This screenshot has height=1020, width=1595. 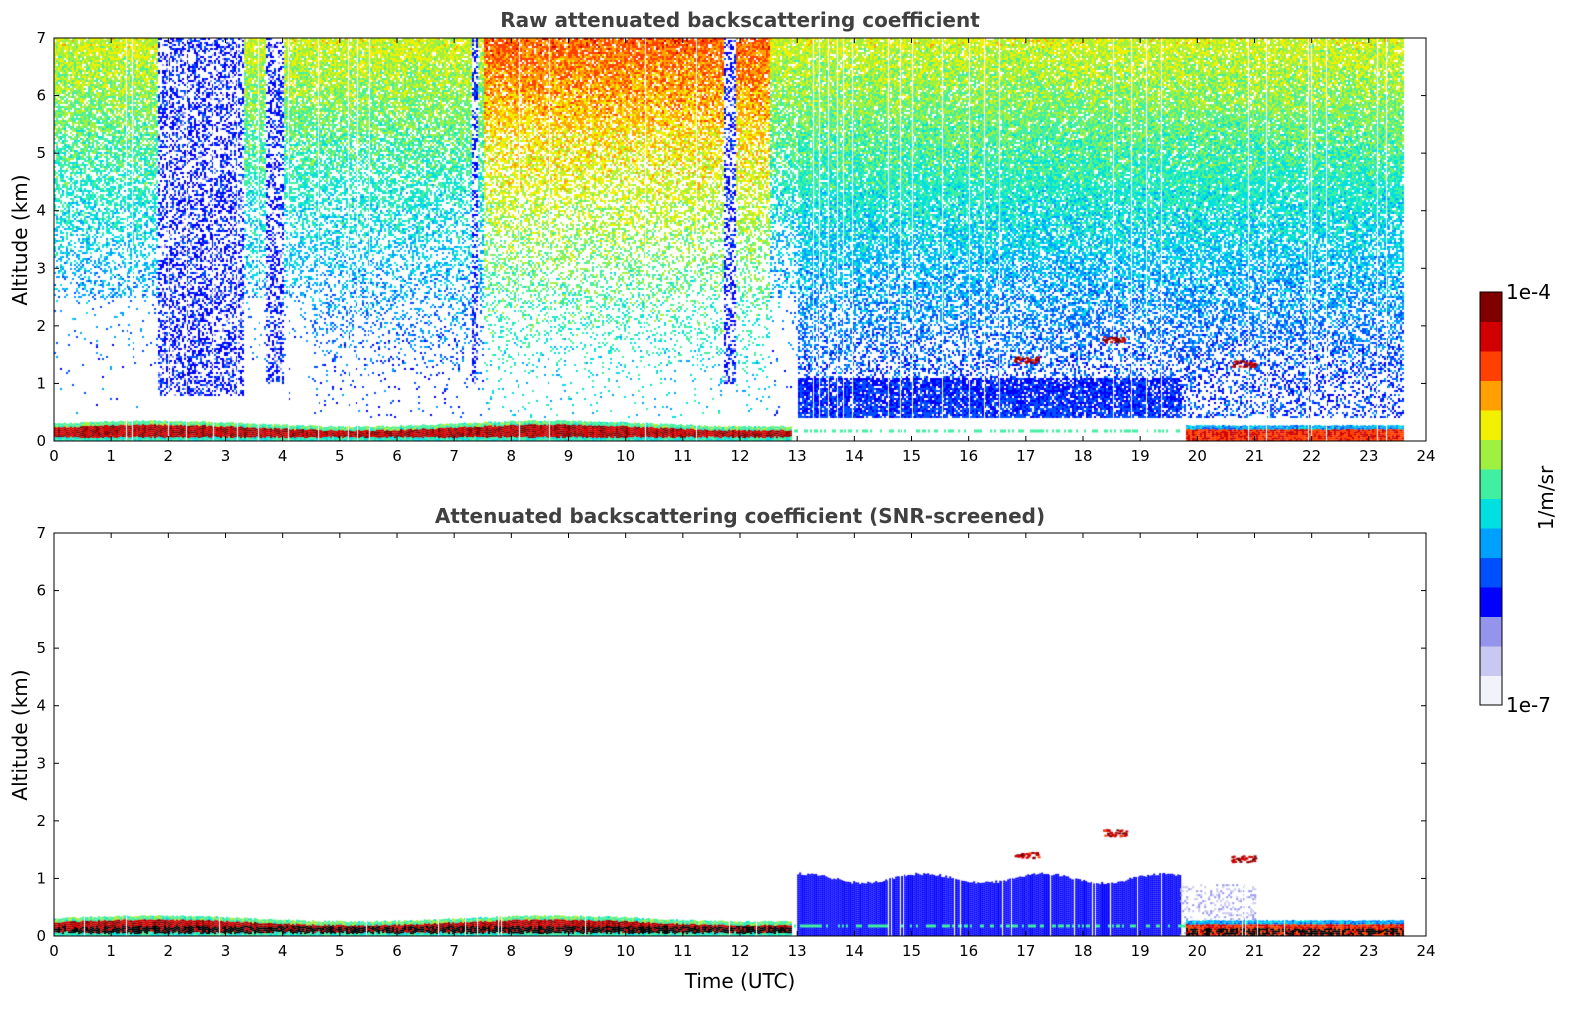 I want to click on x-tick-label: 15, so click(x=911, y=951).